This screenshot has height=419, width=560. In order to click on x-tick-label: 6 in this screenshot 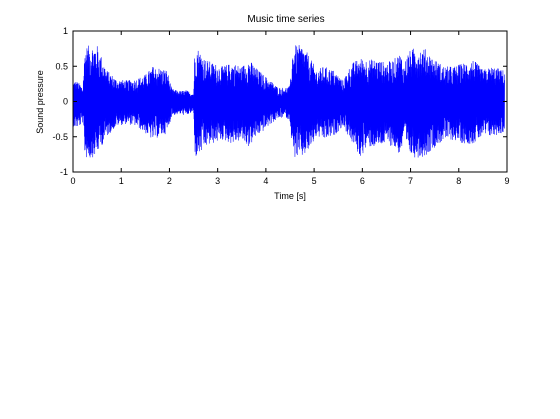, I will do `click(362, 181)`.